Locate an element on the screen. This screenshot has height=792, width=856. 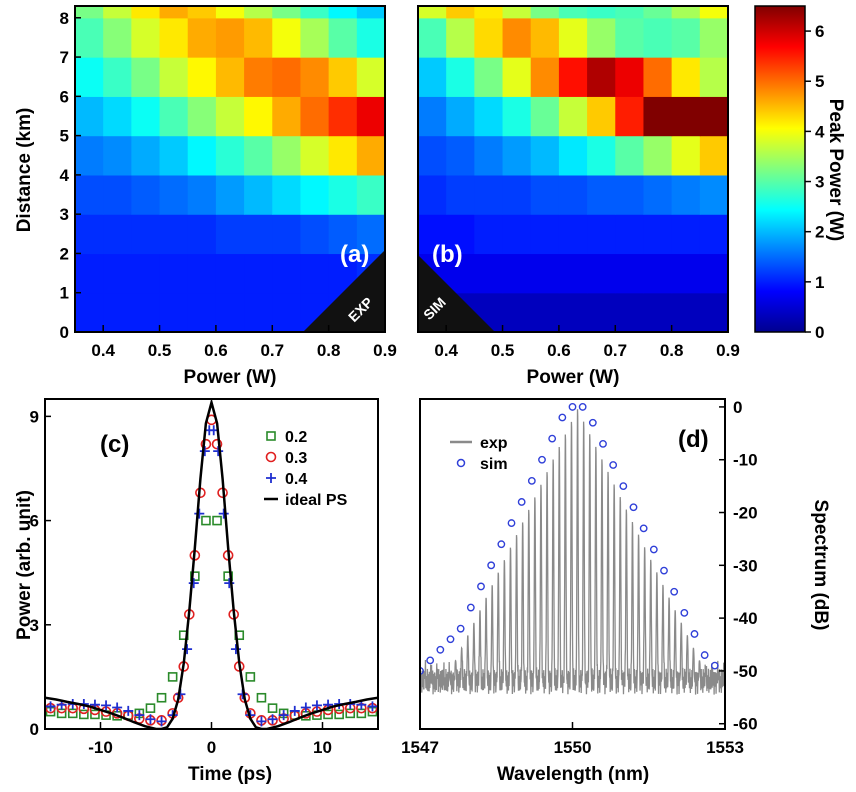
y-tick-label: 1 is located at coordinates (64, 293).